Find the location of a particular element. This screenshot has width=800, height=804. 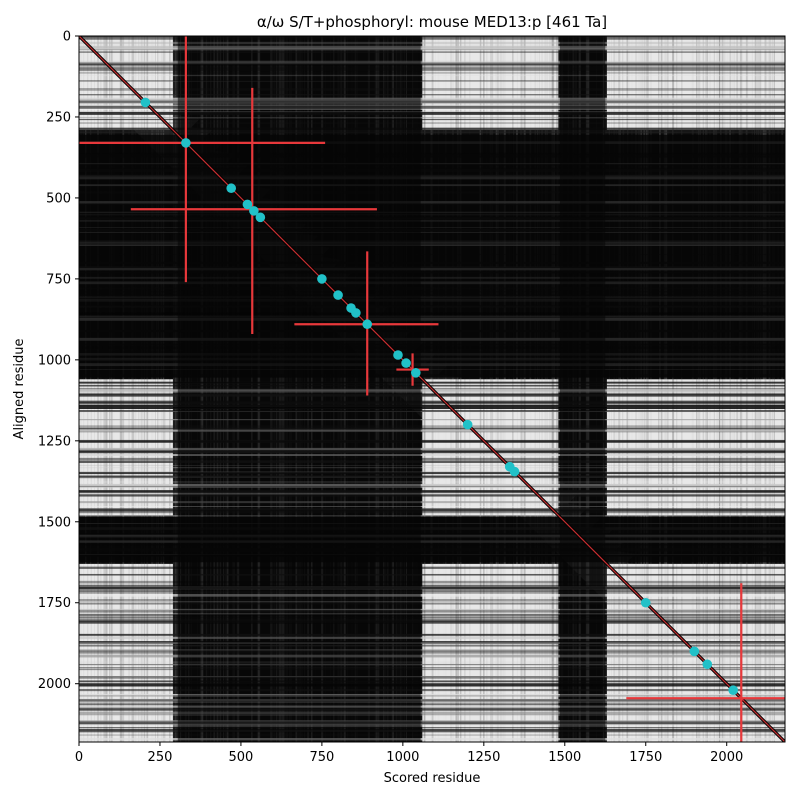

x-tick-label: 1000 is located at coordinates (402, 757).